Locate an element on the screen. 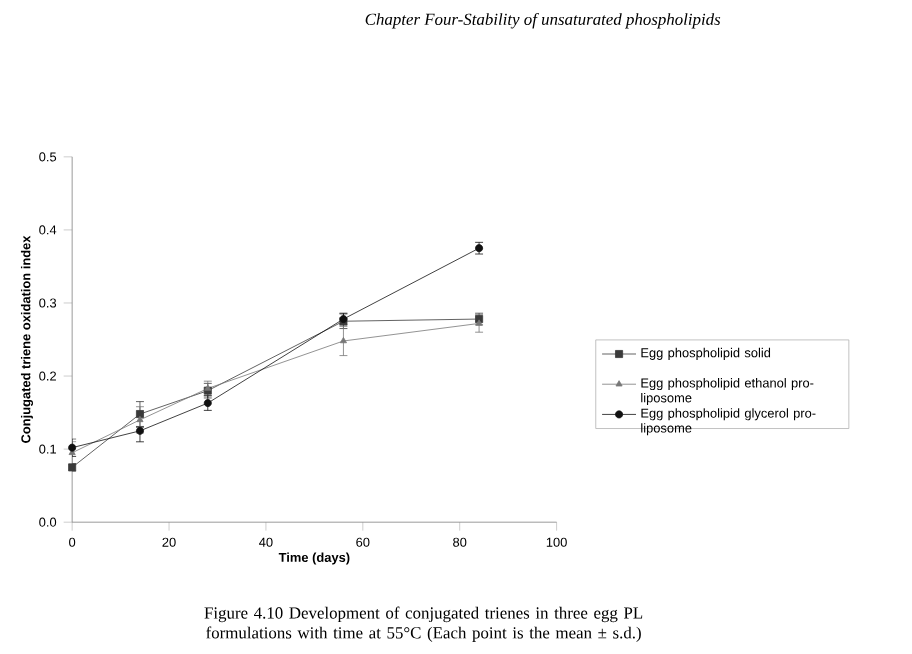  text: Chapter Four-Stability of unsaturated phospholipids is located at coordinates (543, 21).